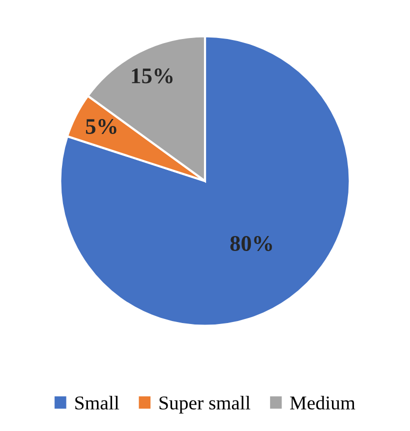 This screenshot has height=431, width=410. Describe the element at coordinates (323, 403) in the screenshot. I see `legend-label: Medium` at that location.